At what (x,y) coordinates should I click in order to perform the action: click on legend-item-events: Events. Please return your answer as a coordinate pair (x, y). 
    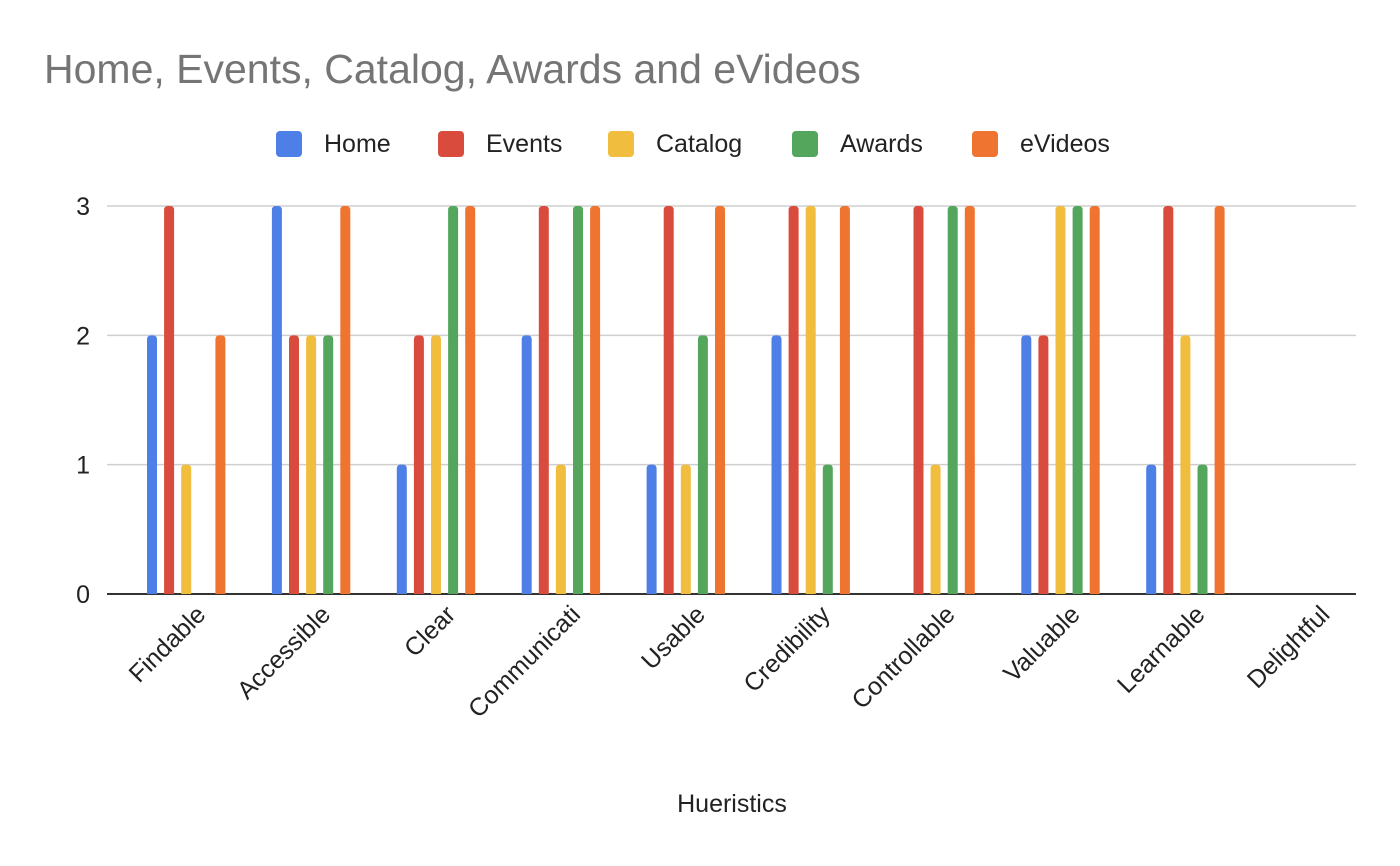
    Looking at the image, I should click on (500, 144).